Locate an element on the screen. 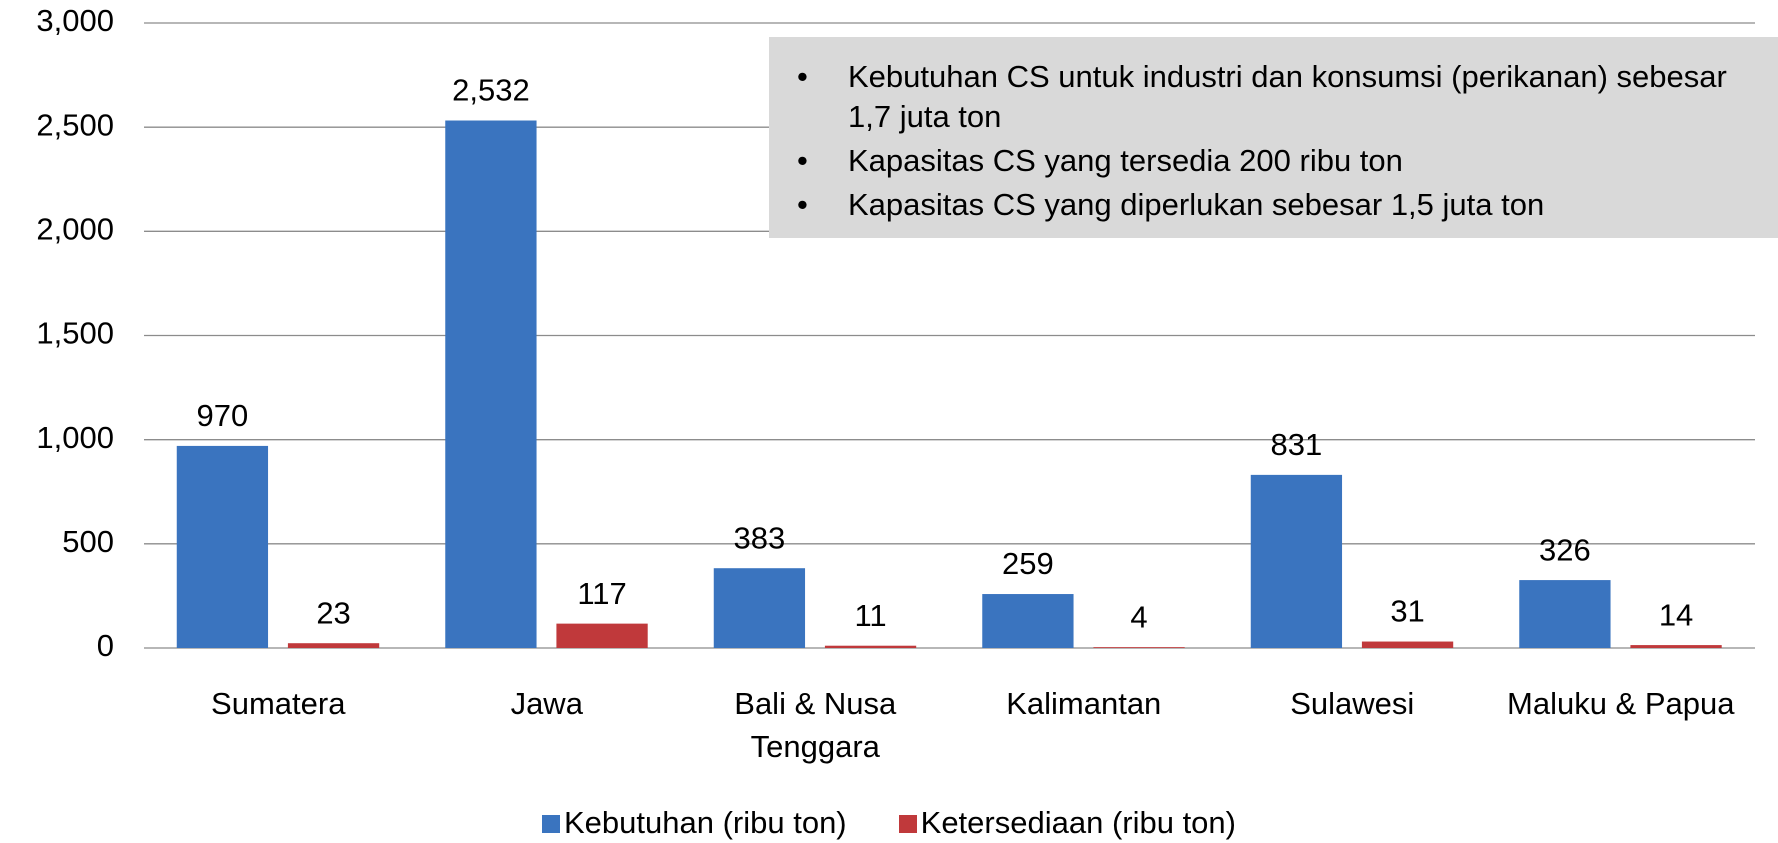 The image size is (1778, 843). x-tick-label: Maluku & Papua is located at coordinates (1621, 703).